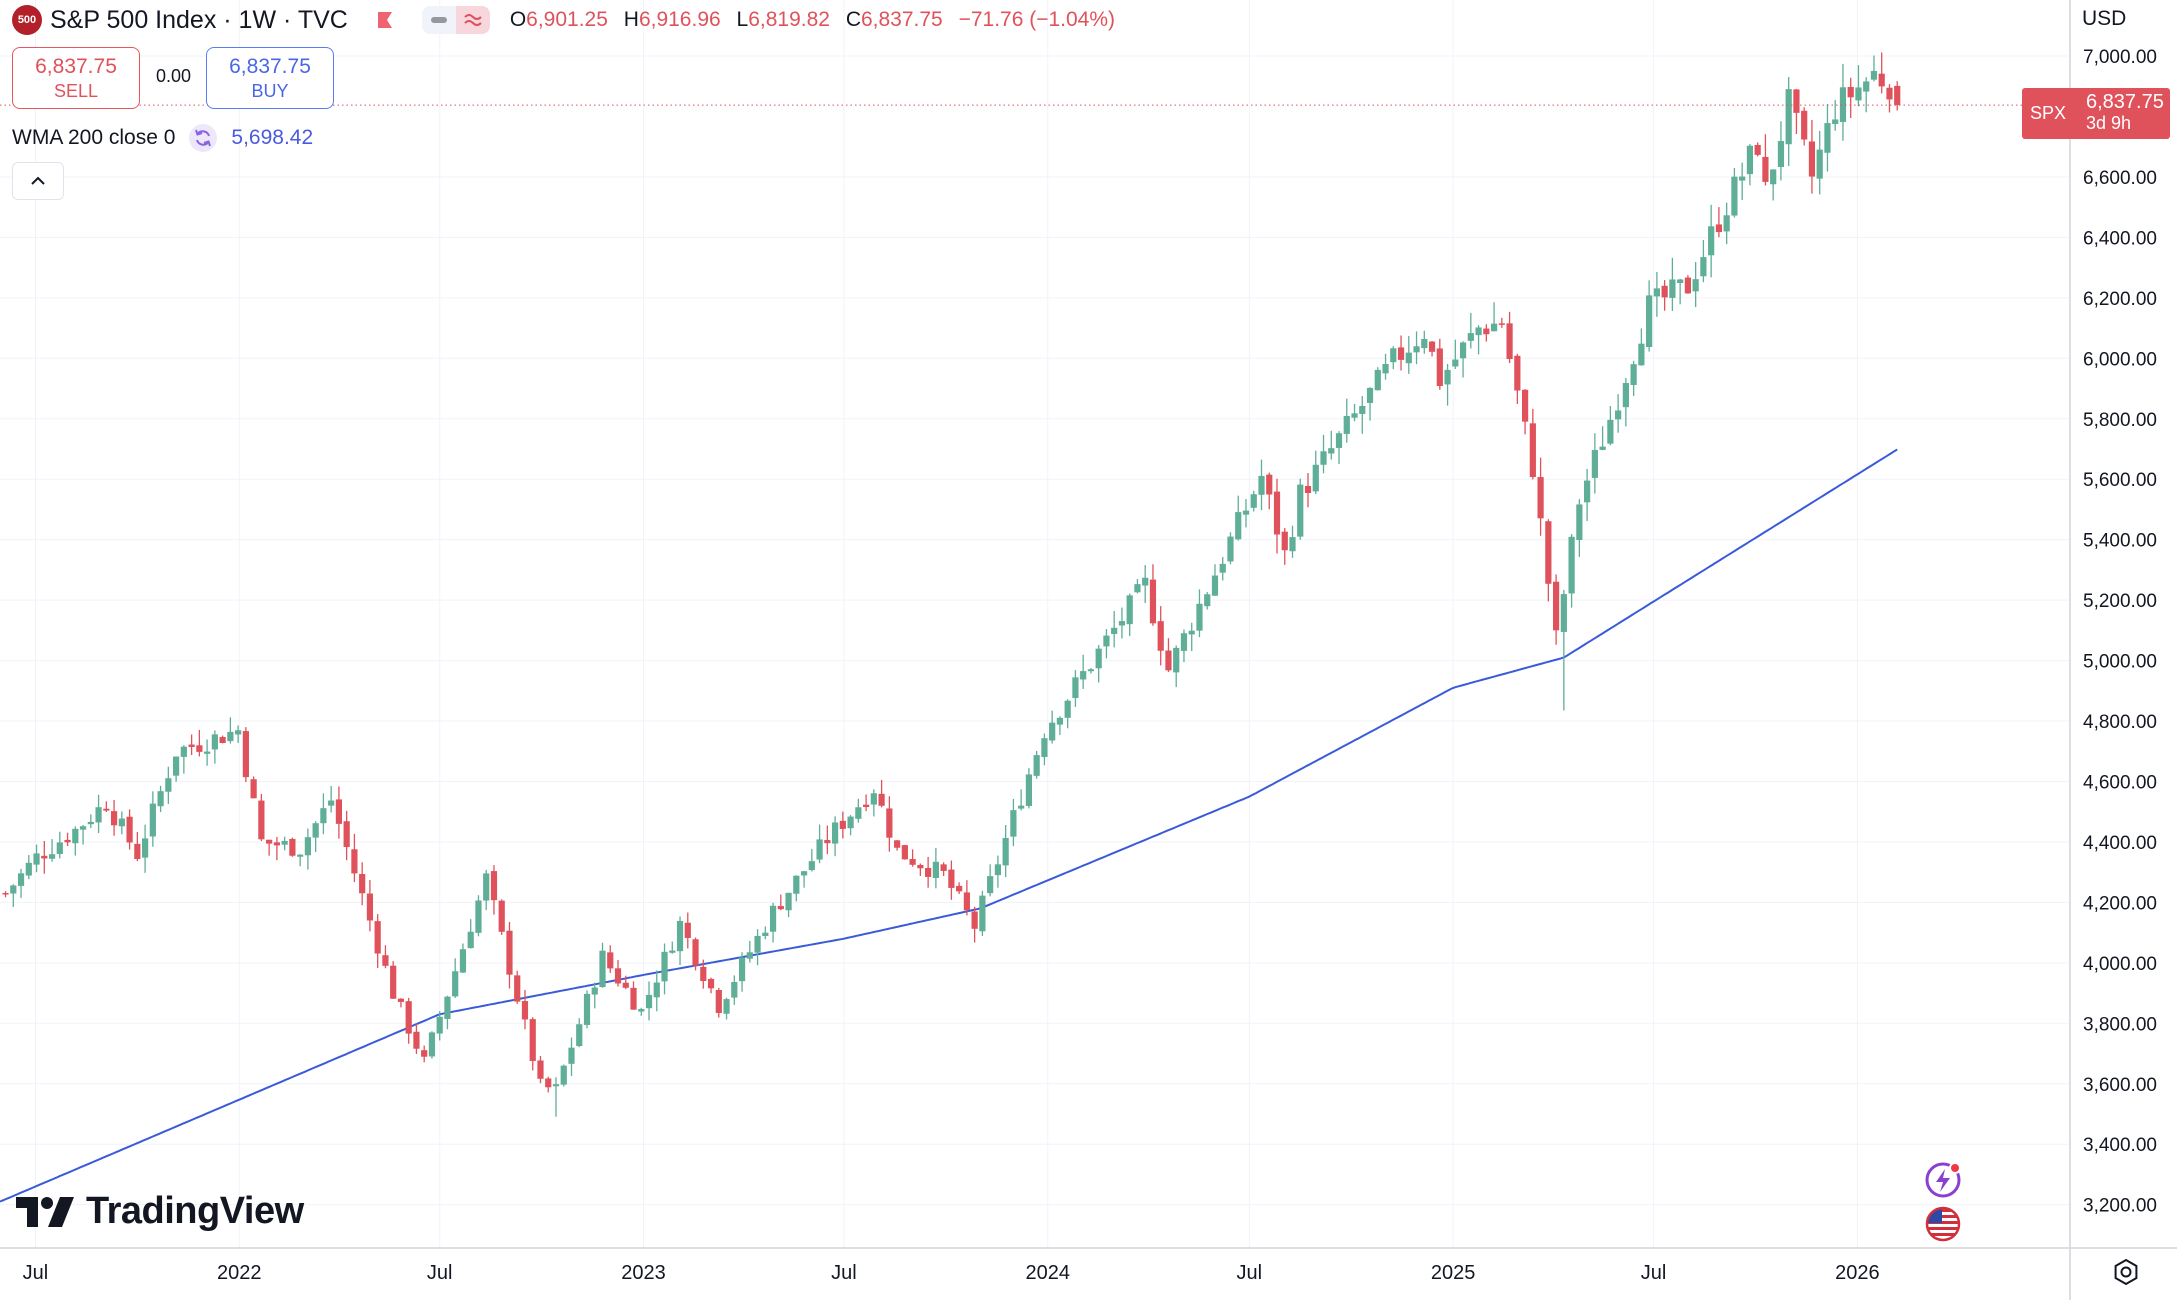 The height and width of the screenshot is (1300, 2177). Describe the element at coordinates (199, 19) in the screenshot. I see `symbol-title: S&P 500 Index · 1W · TVC` at that location.